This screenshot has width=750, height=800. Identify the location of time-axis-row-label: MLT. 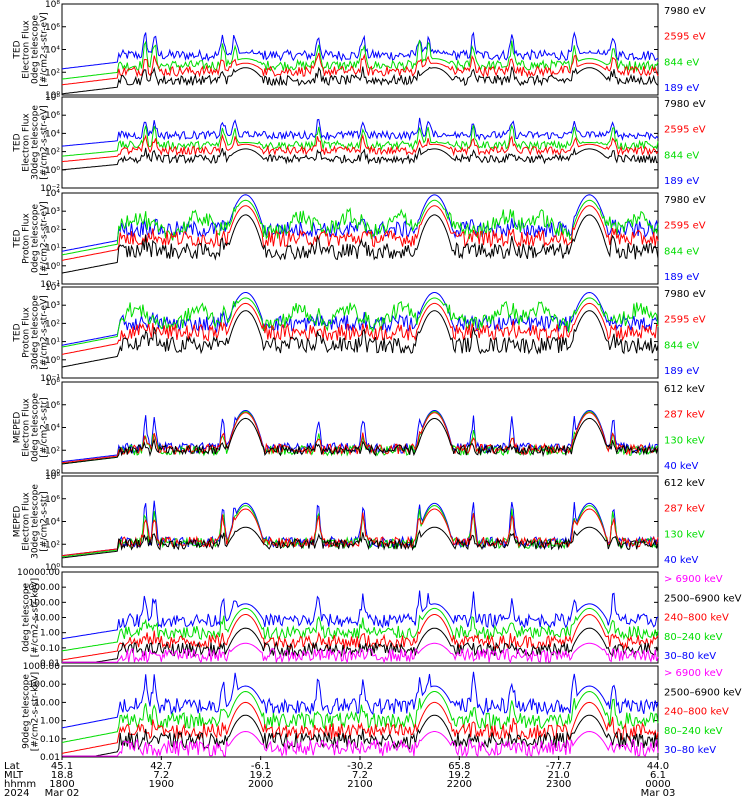
(14, 775).